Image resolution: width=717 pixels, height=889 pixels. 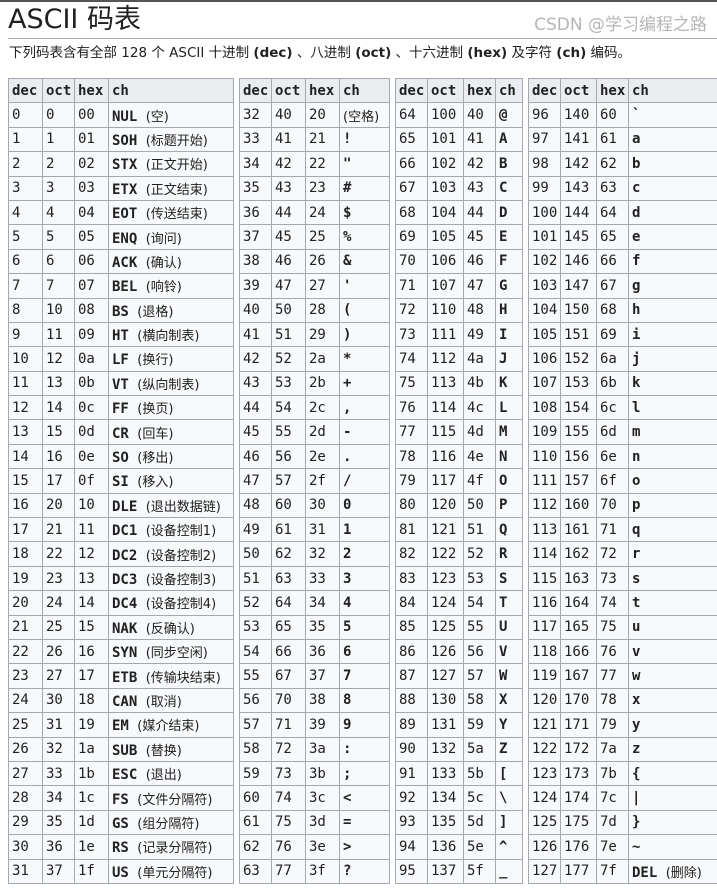 I want to click on hex-cell: 6a, so click(x=612, y=359).